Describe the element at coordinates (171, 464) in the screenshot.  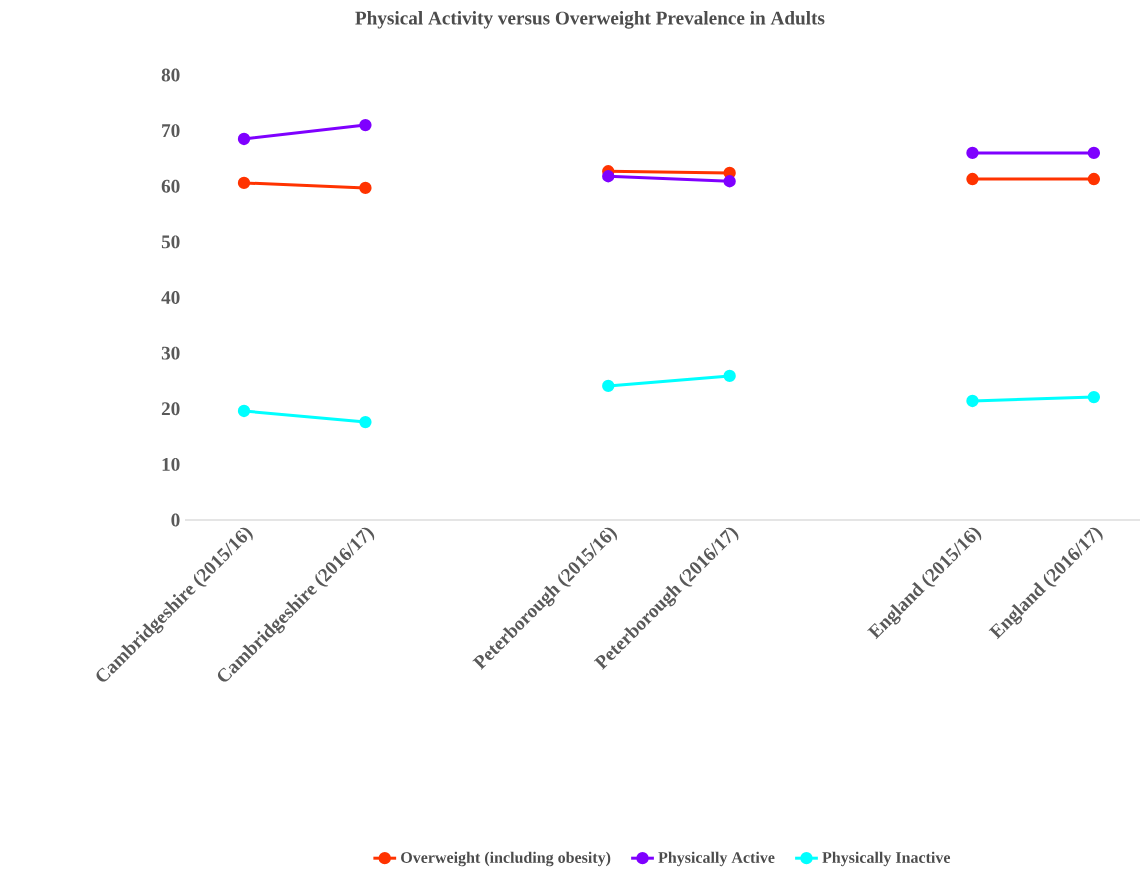
I see `y-tick-label: 10` at that location.